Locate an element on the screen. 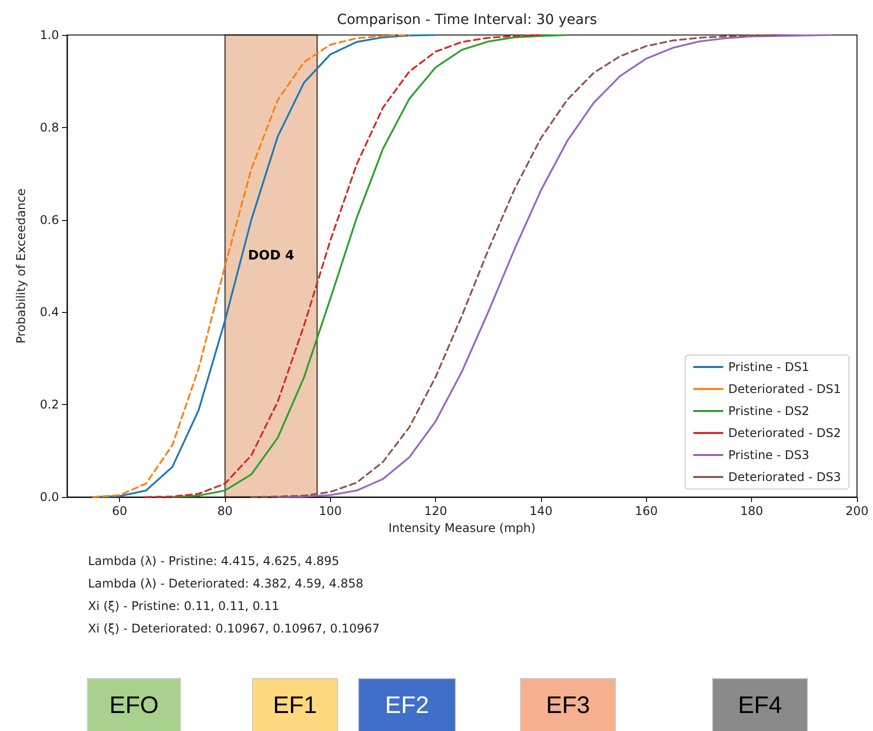  x-tick-label: 80 is located at coordinates (225, 511).